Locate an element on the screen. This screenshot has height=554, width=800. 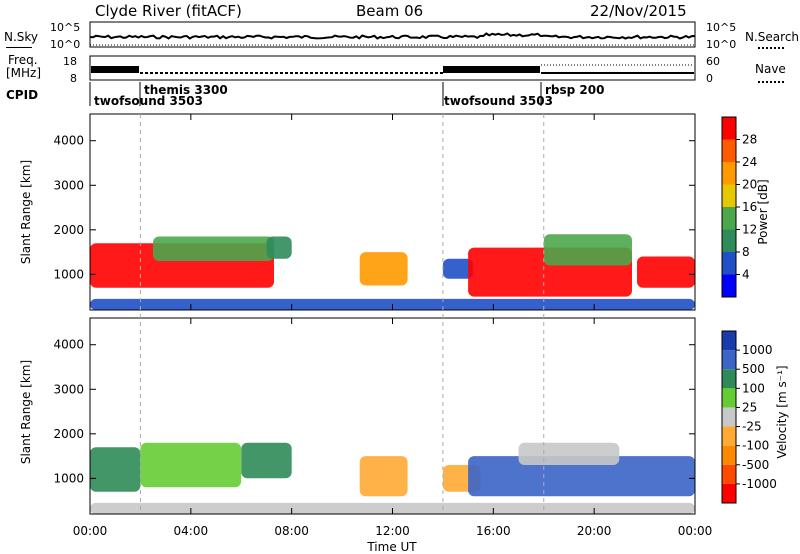
velocity-ytick-label-2: 3000 is located at coordinates (68, 389).